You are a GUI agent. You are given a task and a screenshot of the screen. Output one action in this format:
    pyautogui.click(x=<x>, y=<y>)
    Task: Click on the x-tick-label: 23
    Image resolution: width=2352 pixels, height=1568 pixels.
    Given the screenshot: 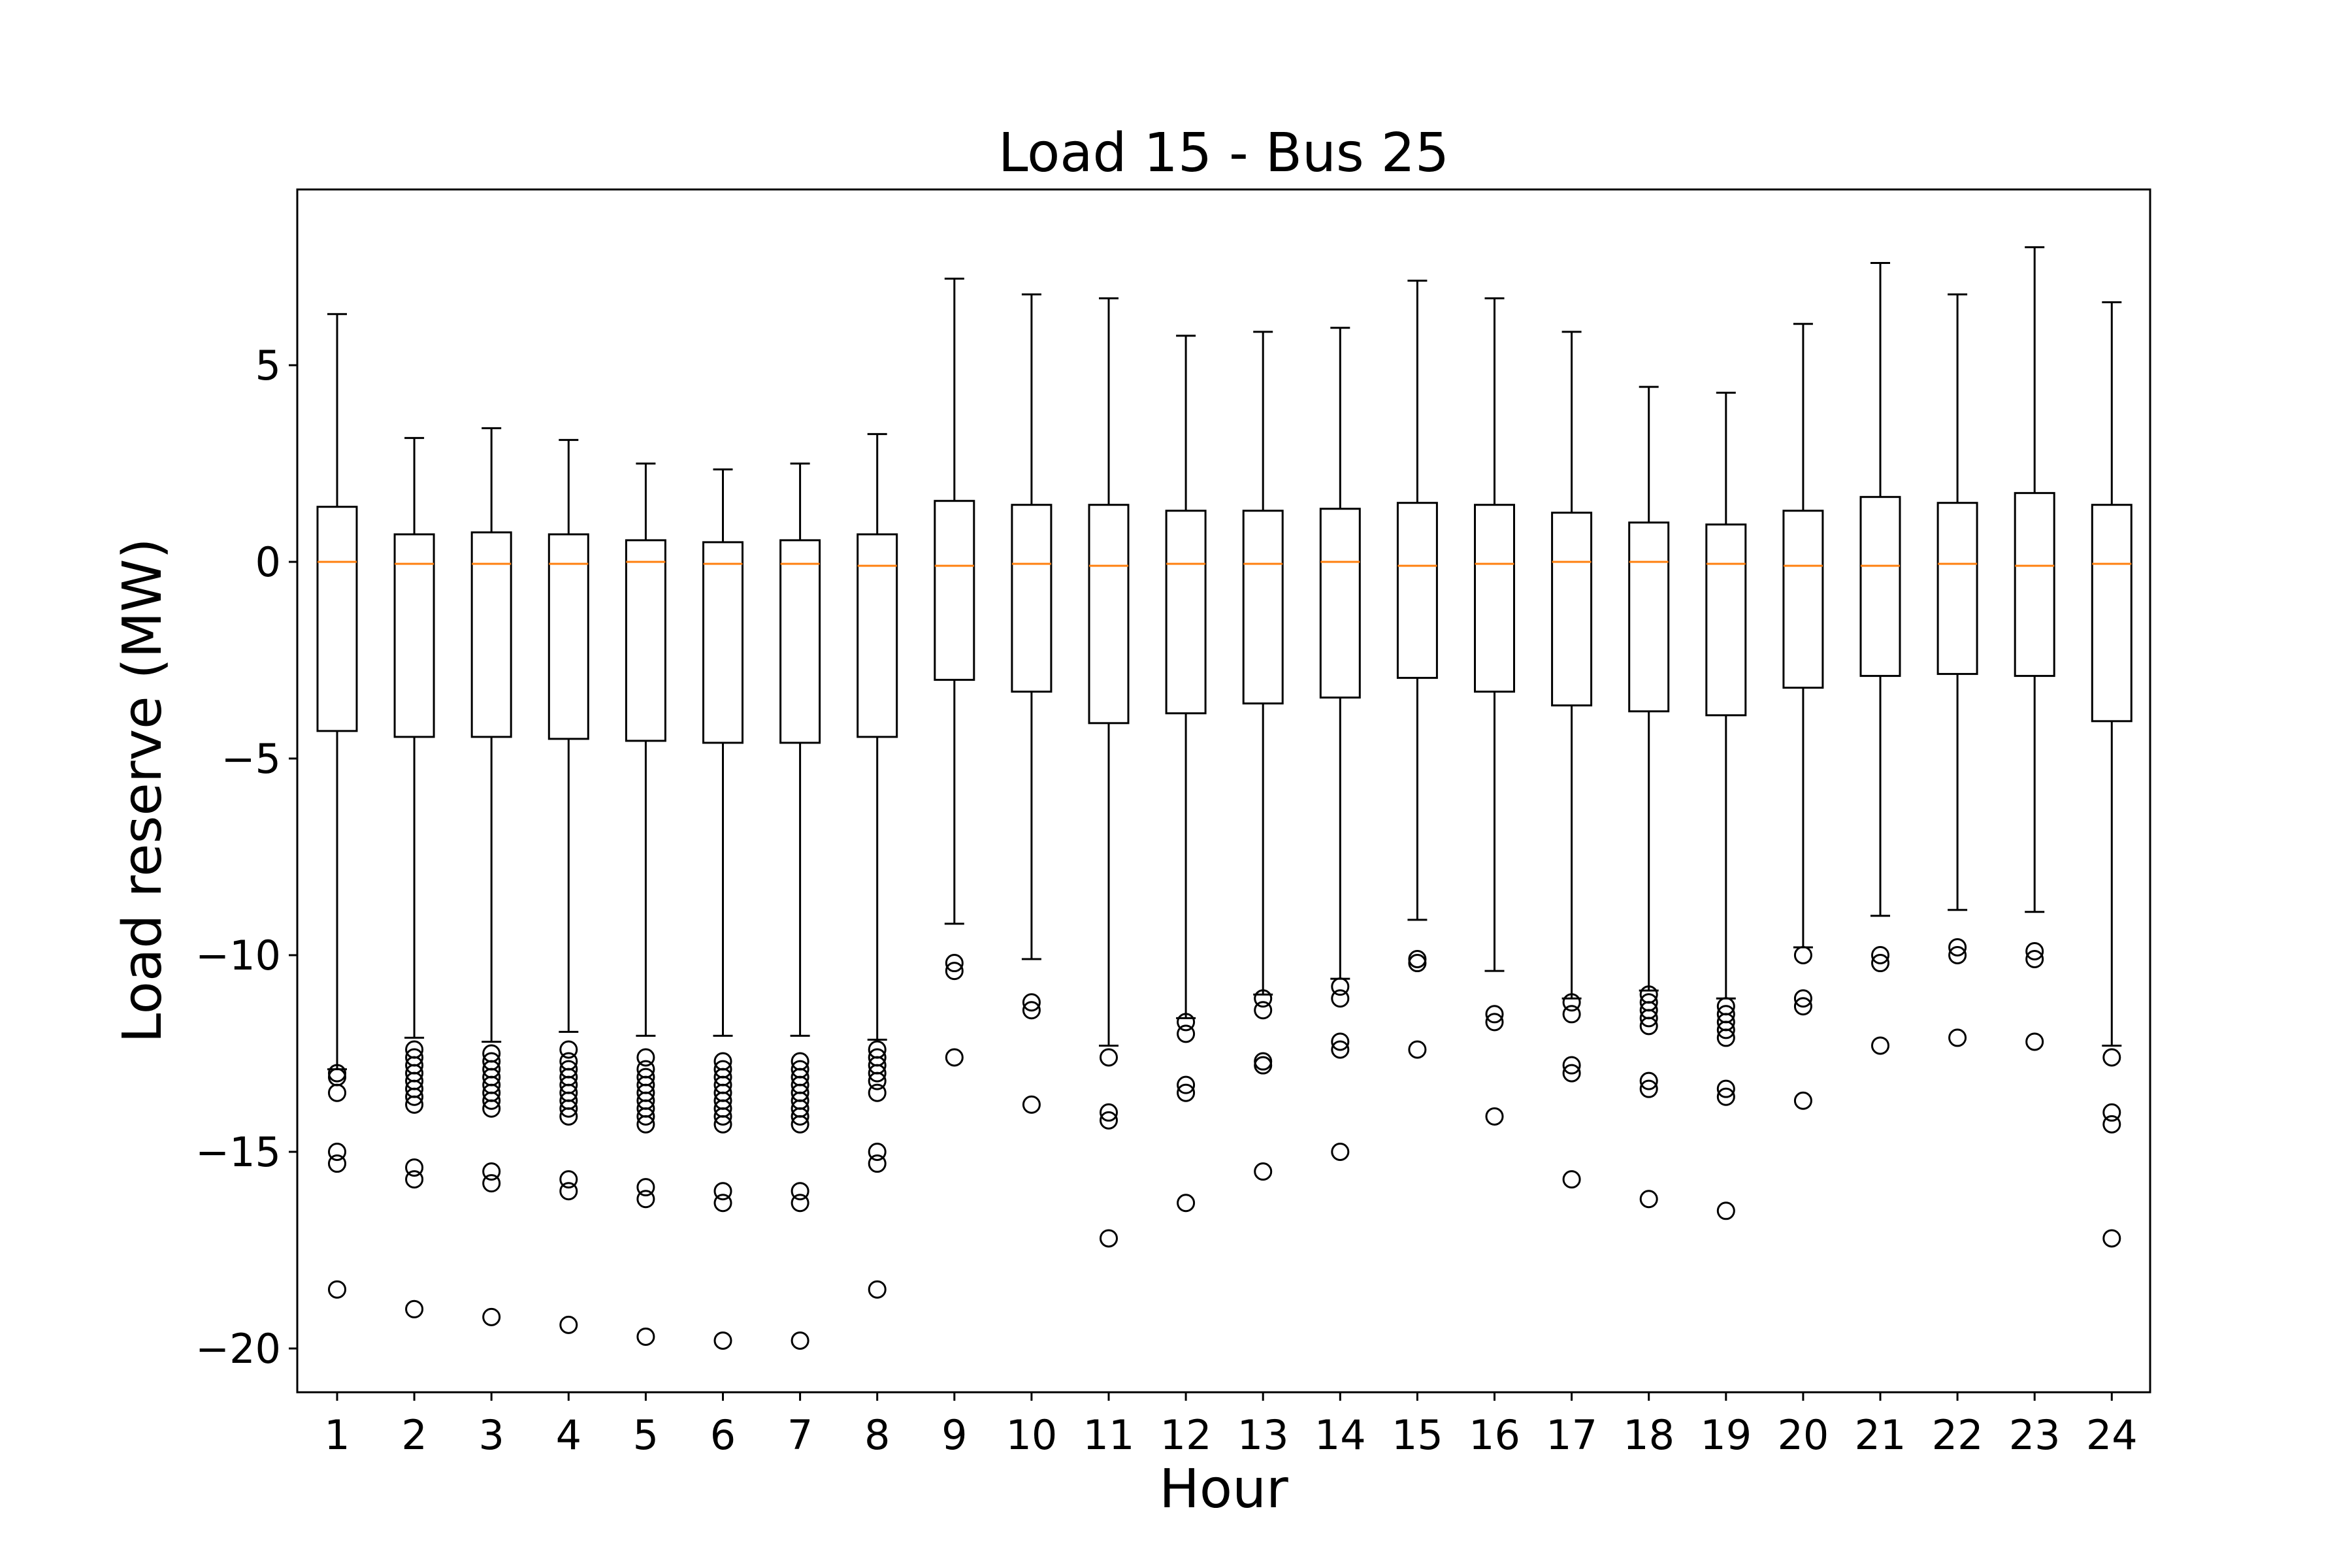 What is the action you would take?
    pyautogui.click(x=2035, y=1435)
    